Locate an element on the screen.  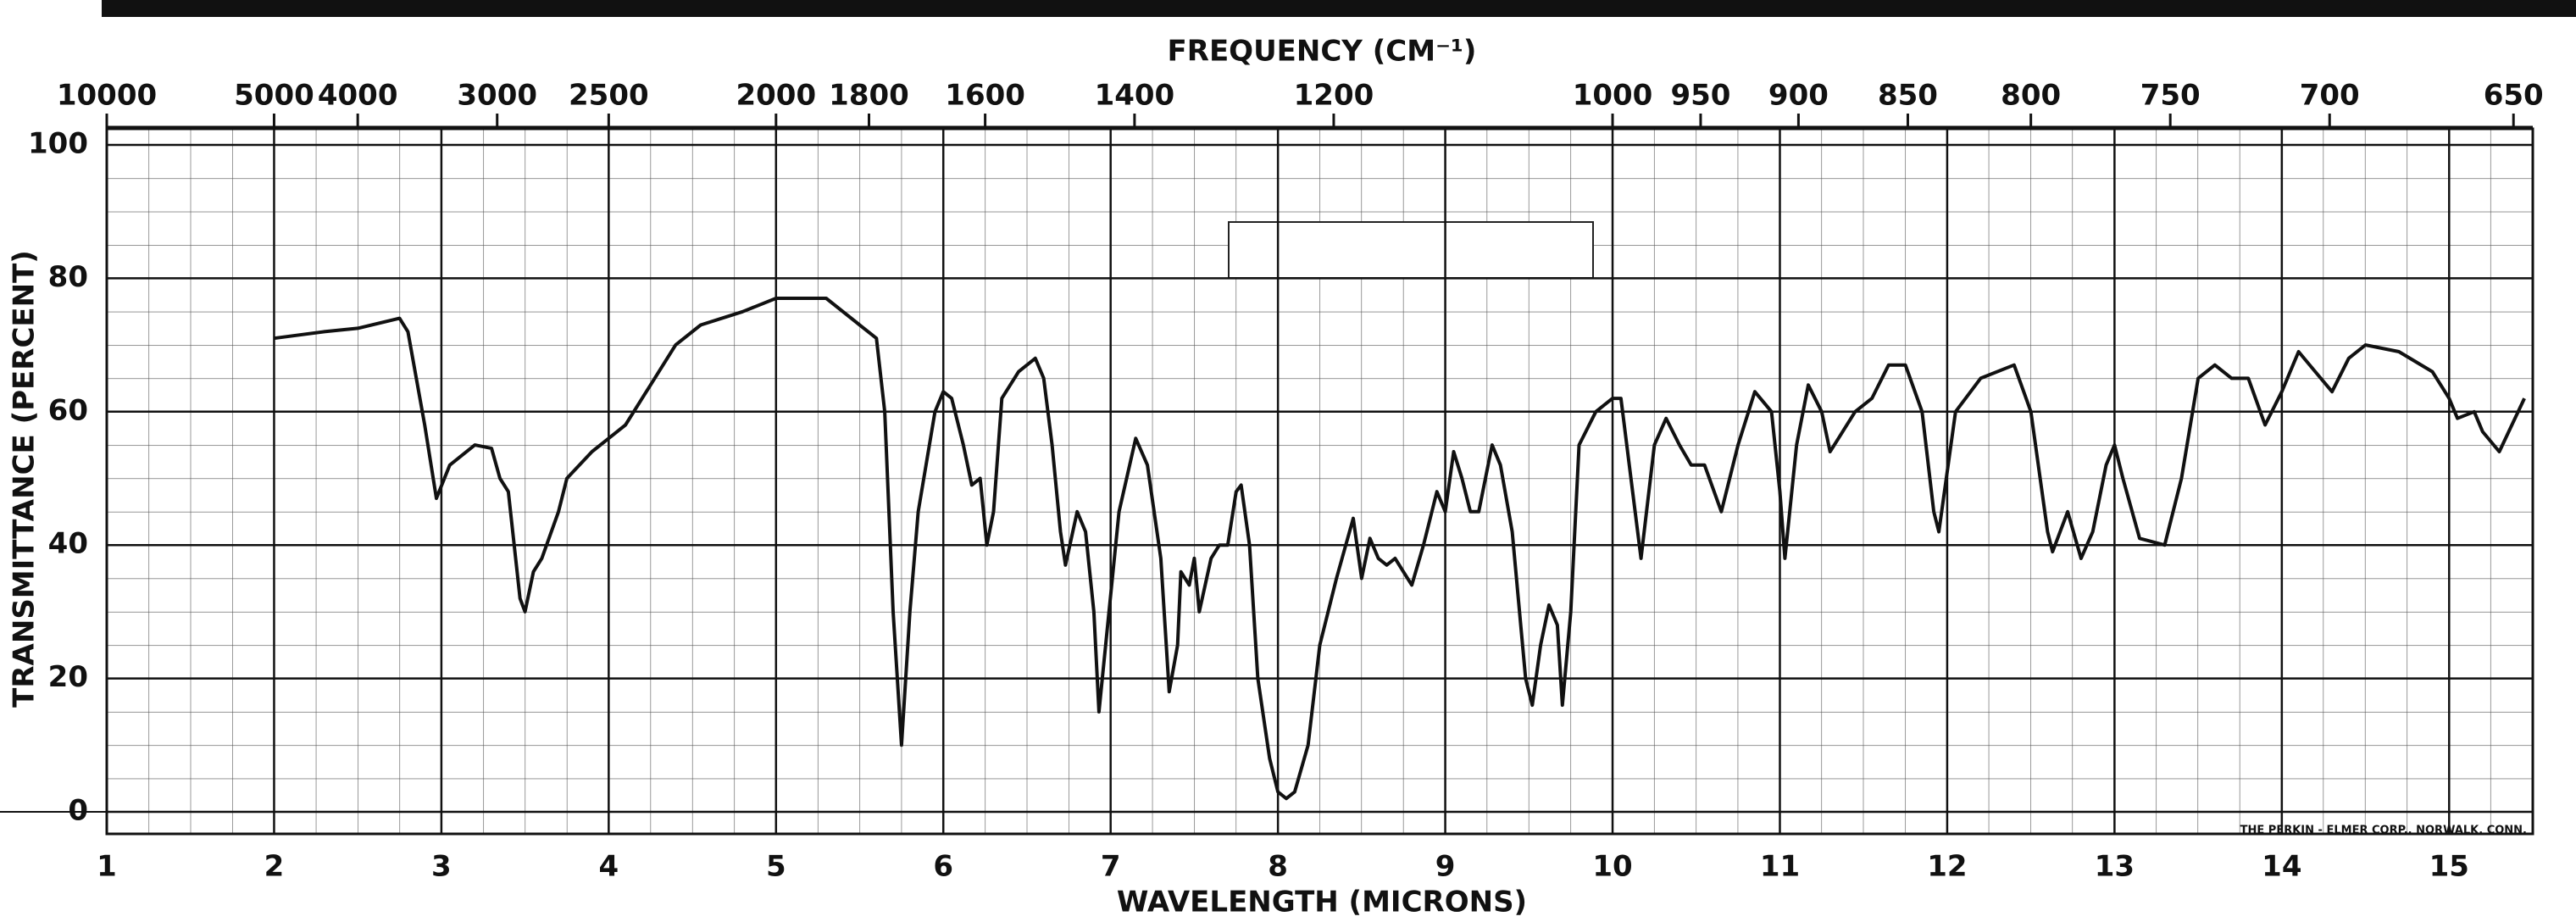
y-tick-label: 80 is located at coordinates (68, 277).